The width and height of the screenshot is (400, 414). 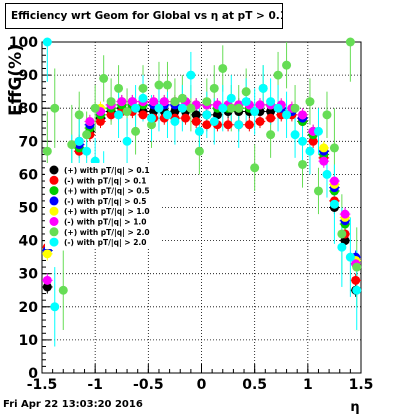 I want to click on x-tick-label: 0.5, so click(x=254, y=385).